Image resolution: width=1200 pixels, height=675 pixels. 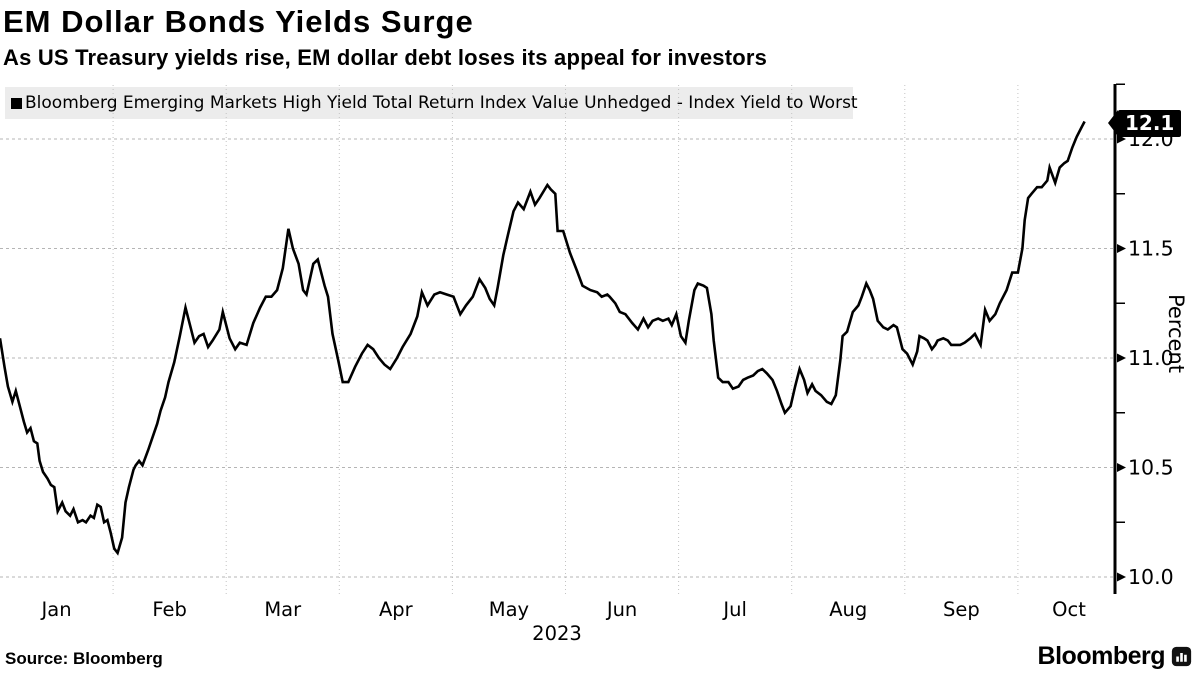 What do you see at coordinates (1101, 656) in the screenshot?
I see `bloomberg-wordmark: Bloomberg` at bounding box center [1101, 656].